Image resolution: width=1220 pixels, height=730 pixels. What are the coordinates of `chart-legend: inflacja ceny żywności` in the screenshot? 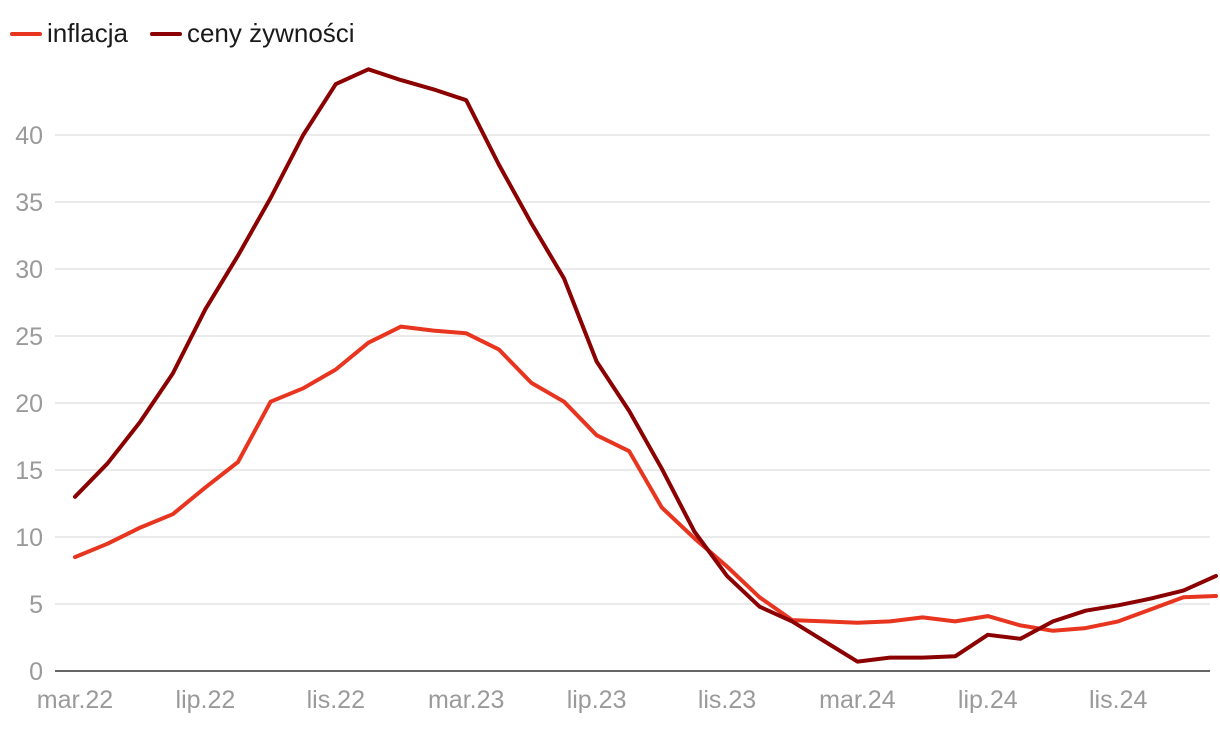 It's located at (193, 33).